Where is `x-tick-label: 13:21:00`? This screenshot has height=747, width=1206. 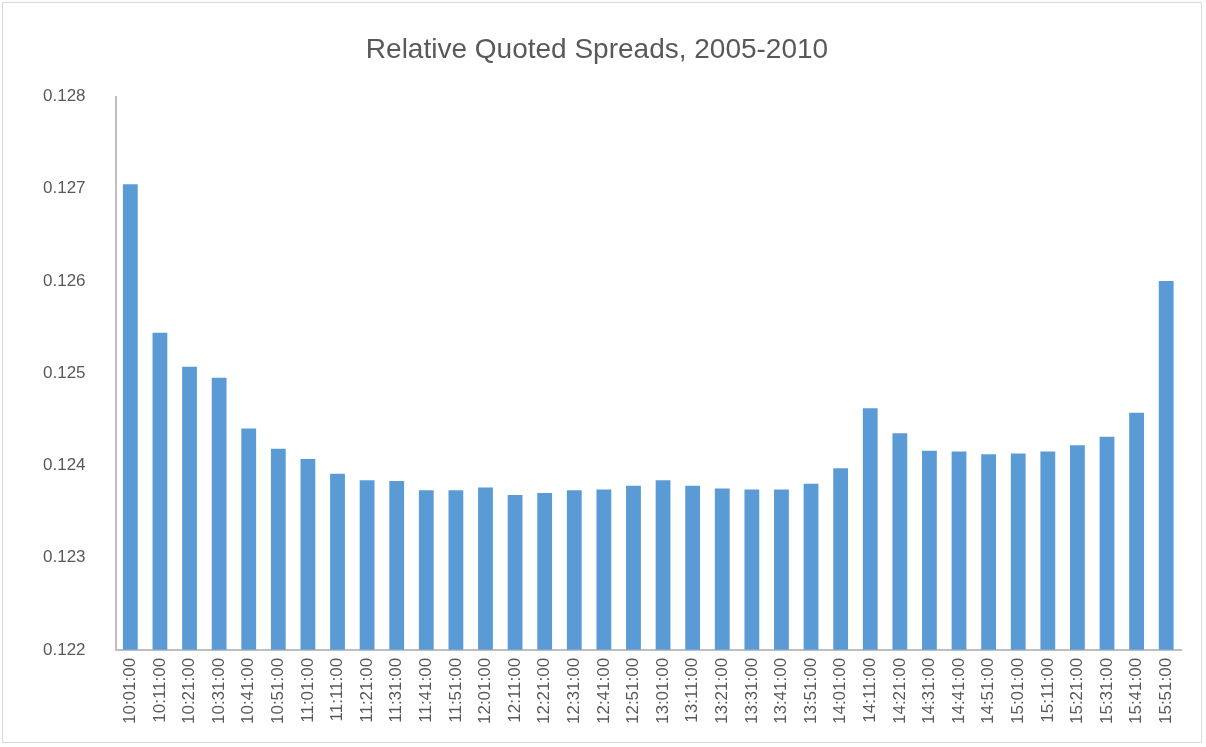
x-tick-label: 13:21:00 is located at coordinates (721, 691).